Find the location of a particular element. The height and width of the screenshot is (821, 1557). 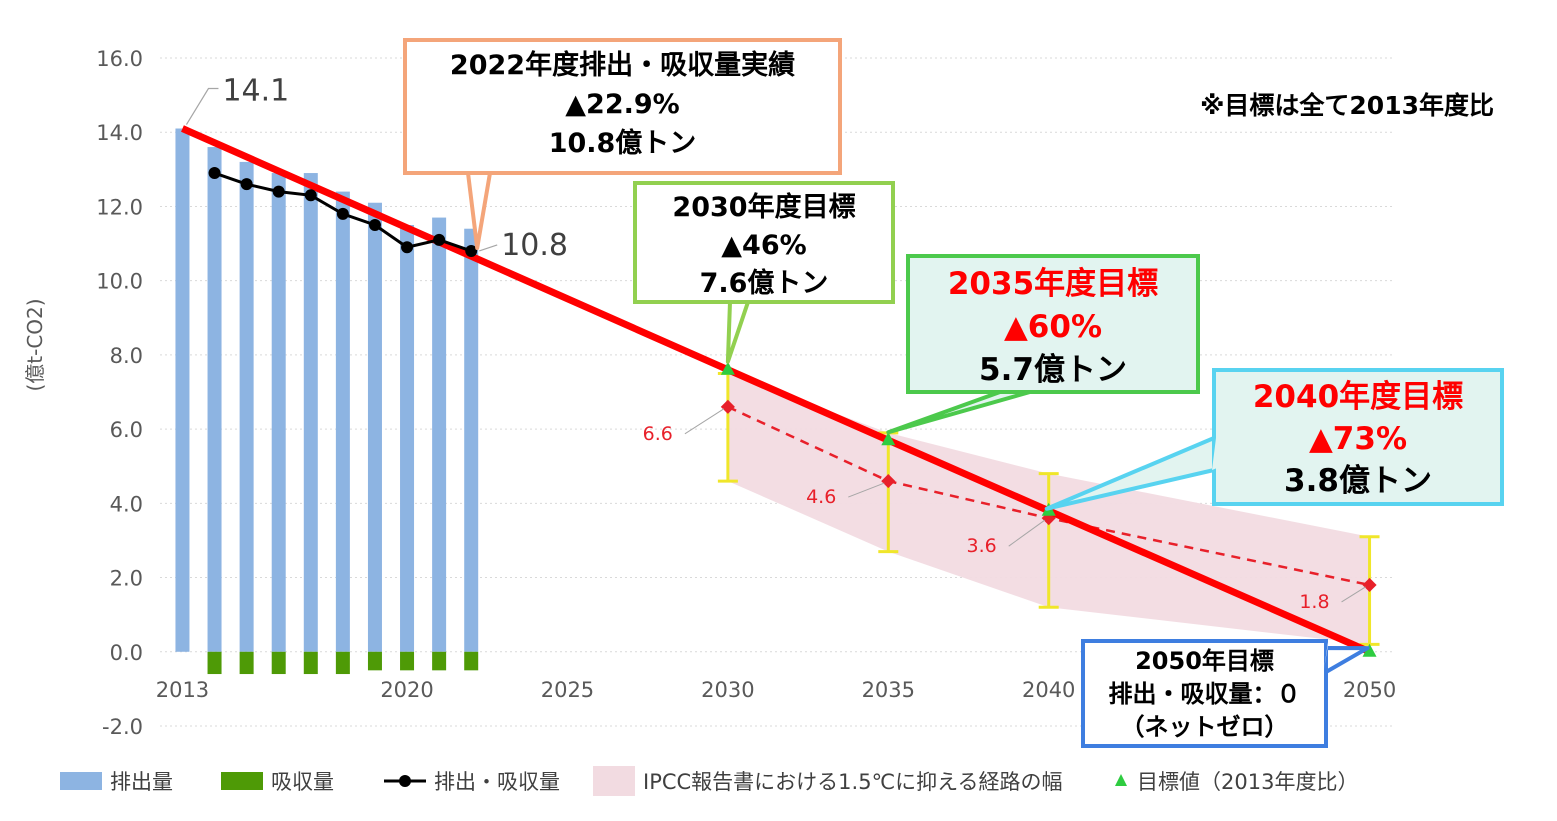

legend-label: 目標値（2013年度比） is located at coordinates (1247, 782).